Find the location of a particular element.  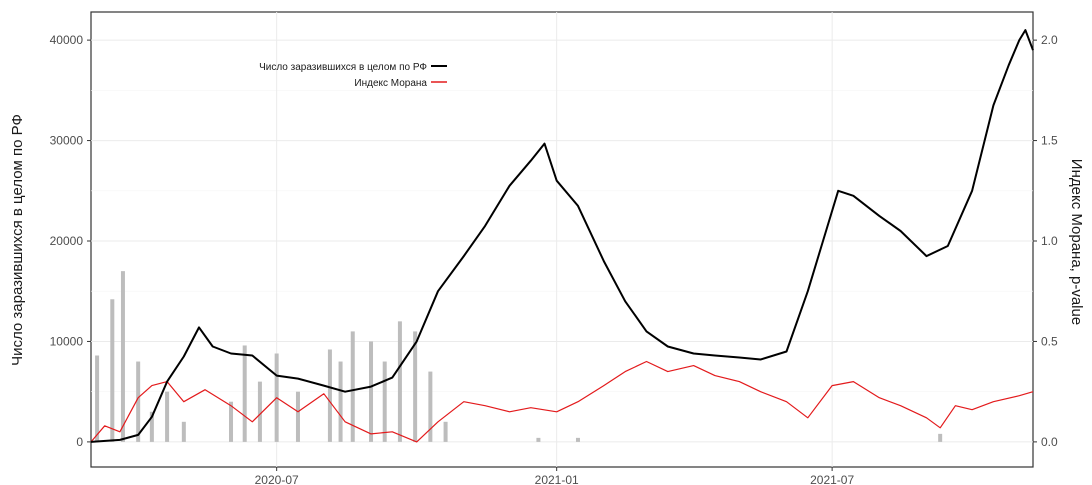

y2-tick-label: 0.0 is located at coordinates (1049, 442).